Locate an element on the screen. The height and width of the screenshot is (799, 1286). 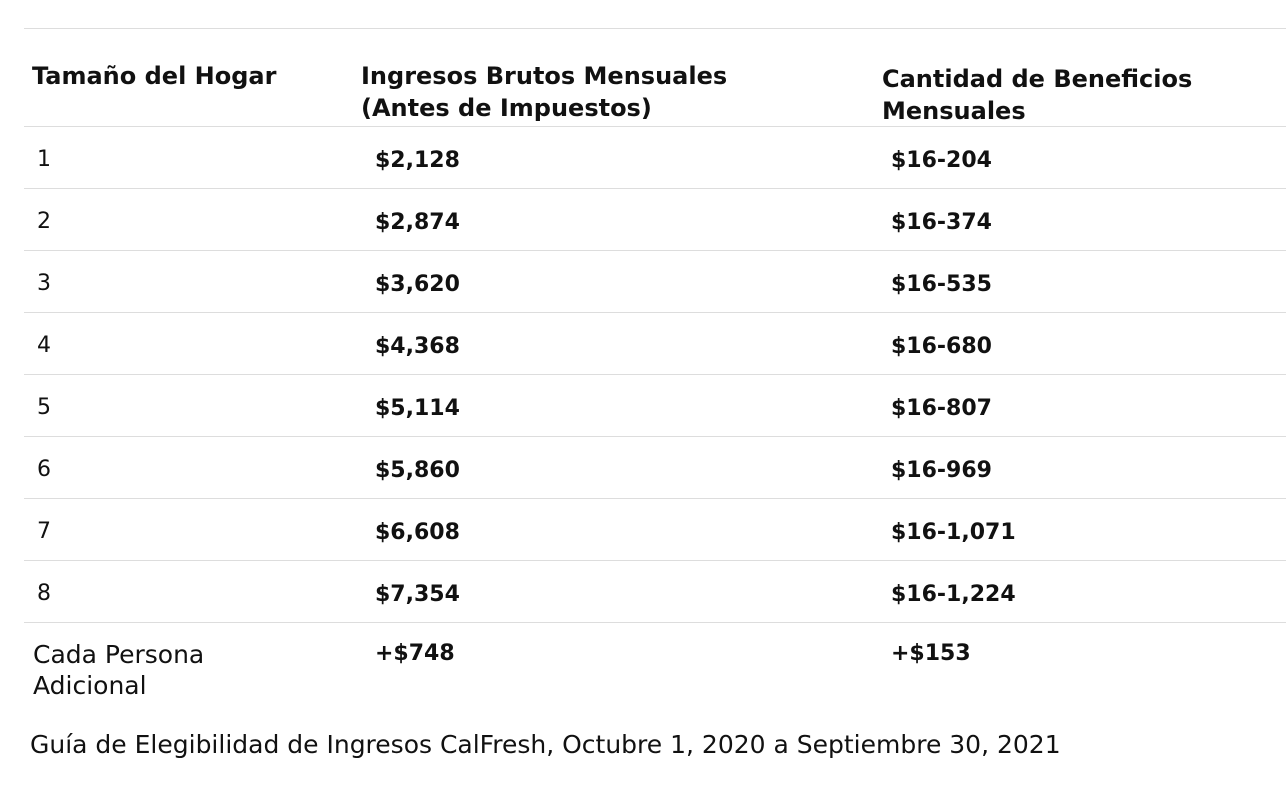
table-row: 6 $5,860 $16-969 is located at coordinates (655, 468).